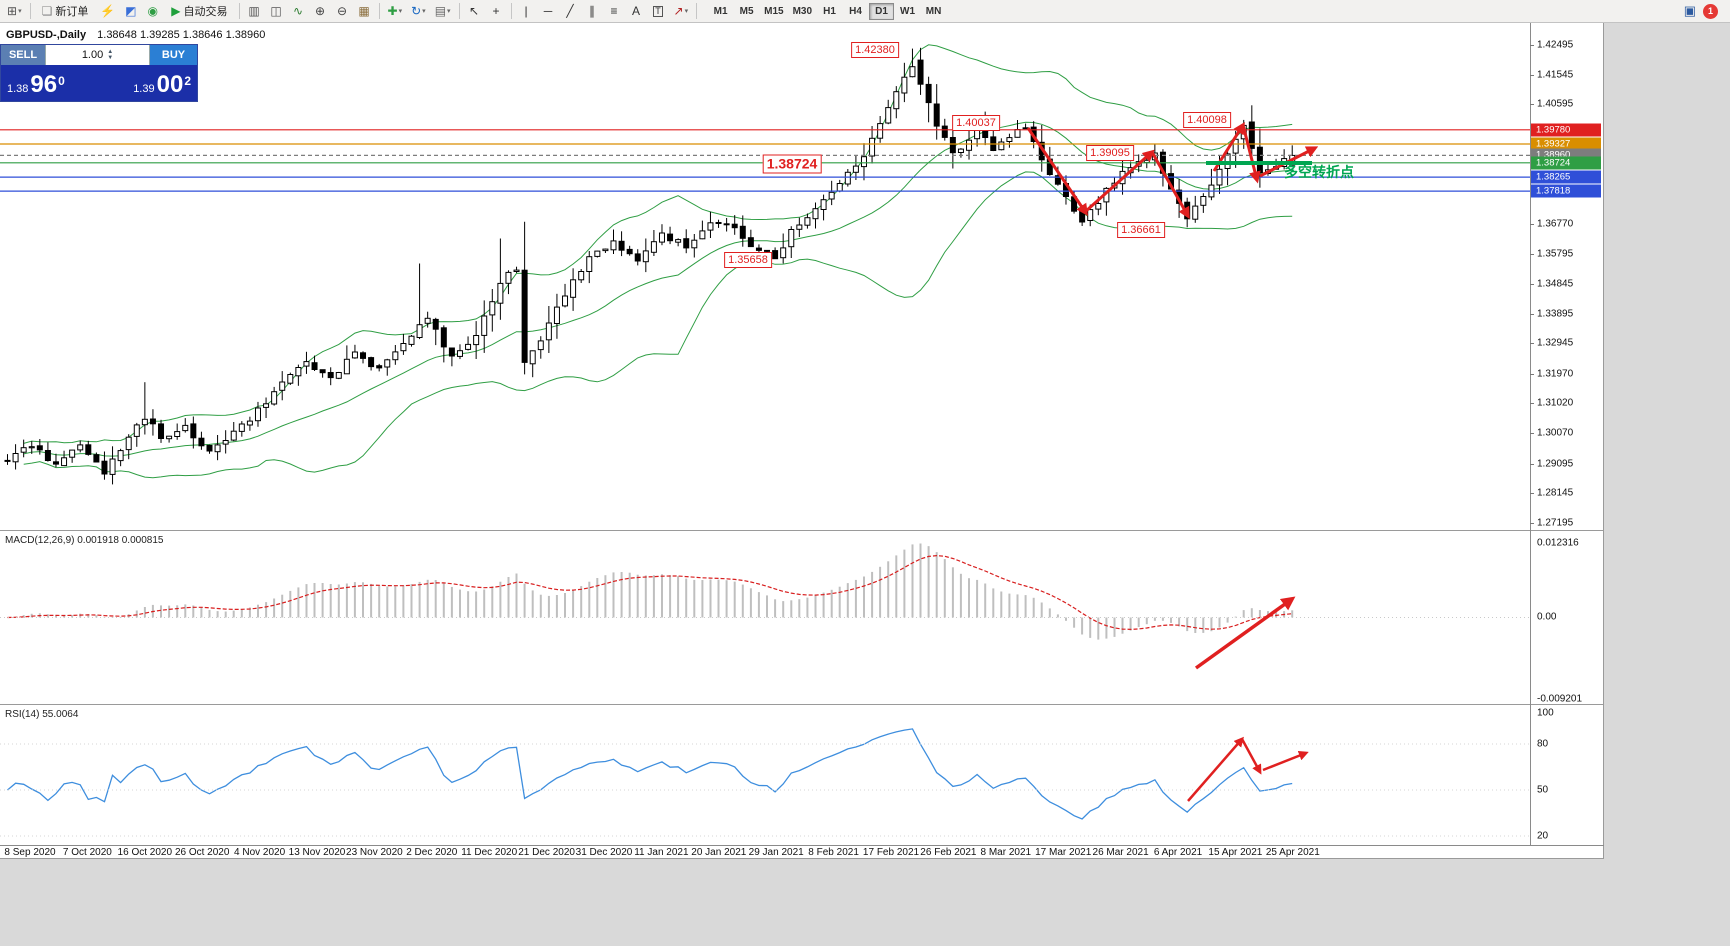  I want to click on market-button: ◩, so click(130, 11).